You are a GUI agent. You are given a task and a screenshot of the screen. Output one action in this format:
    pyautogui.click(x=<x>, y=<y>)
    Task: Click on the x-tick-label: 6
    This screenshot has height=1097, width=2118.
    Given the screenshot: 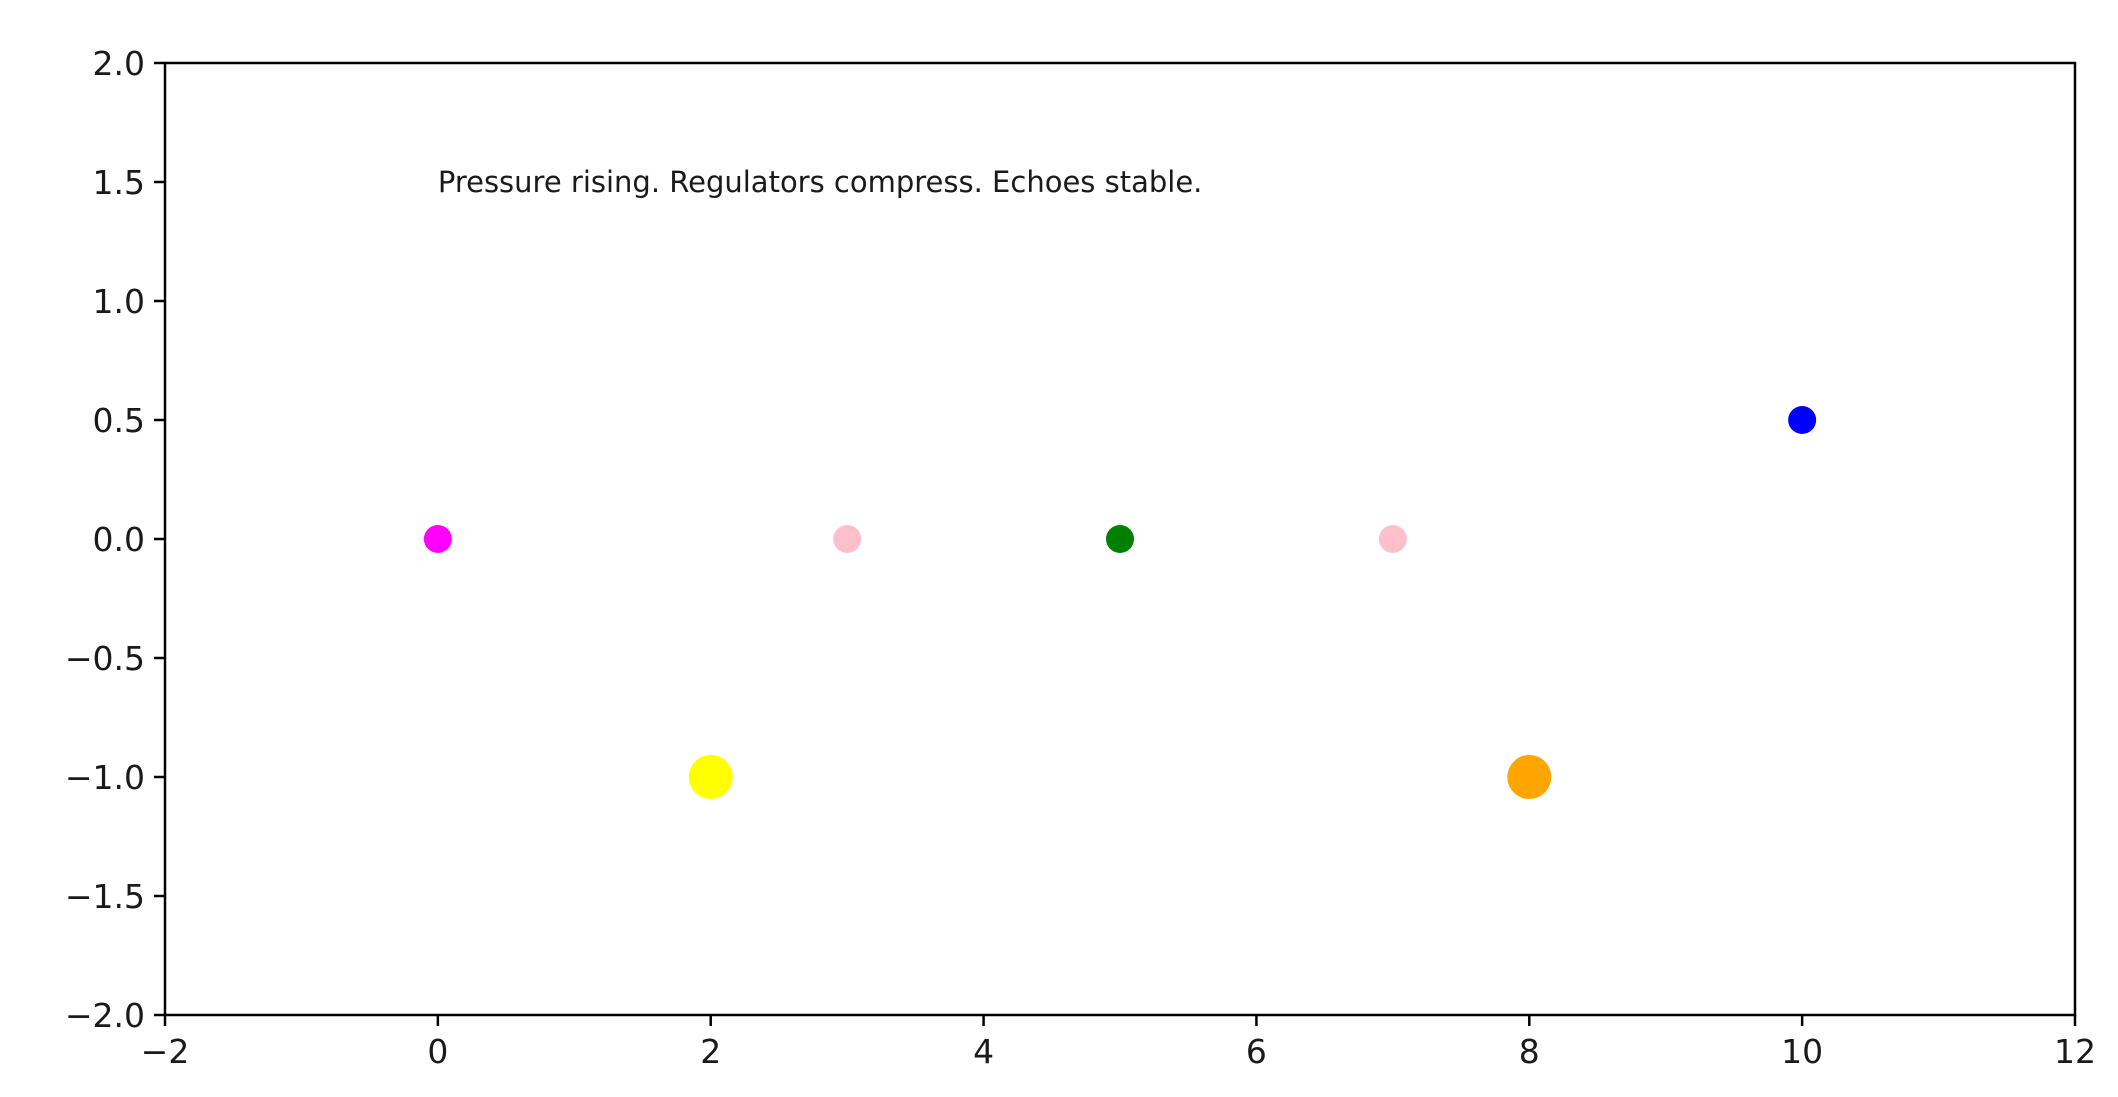 What is the action you would take?
    pyautogui.click(x=1256, y=1051)
    